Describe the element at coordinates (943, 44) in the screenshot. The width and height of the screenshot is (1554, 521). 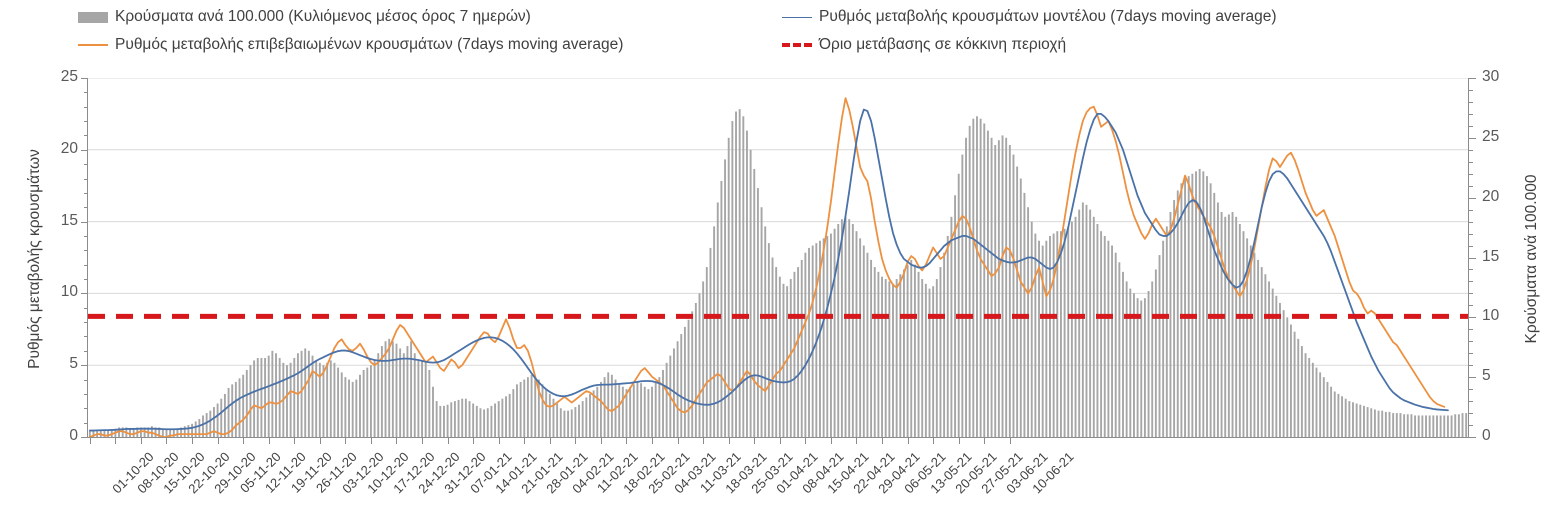
I see `legend-label: Όριο μετάβασης σε κόκκινη περιοχή` at that location.